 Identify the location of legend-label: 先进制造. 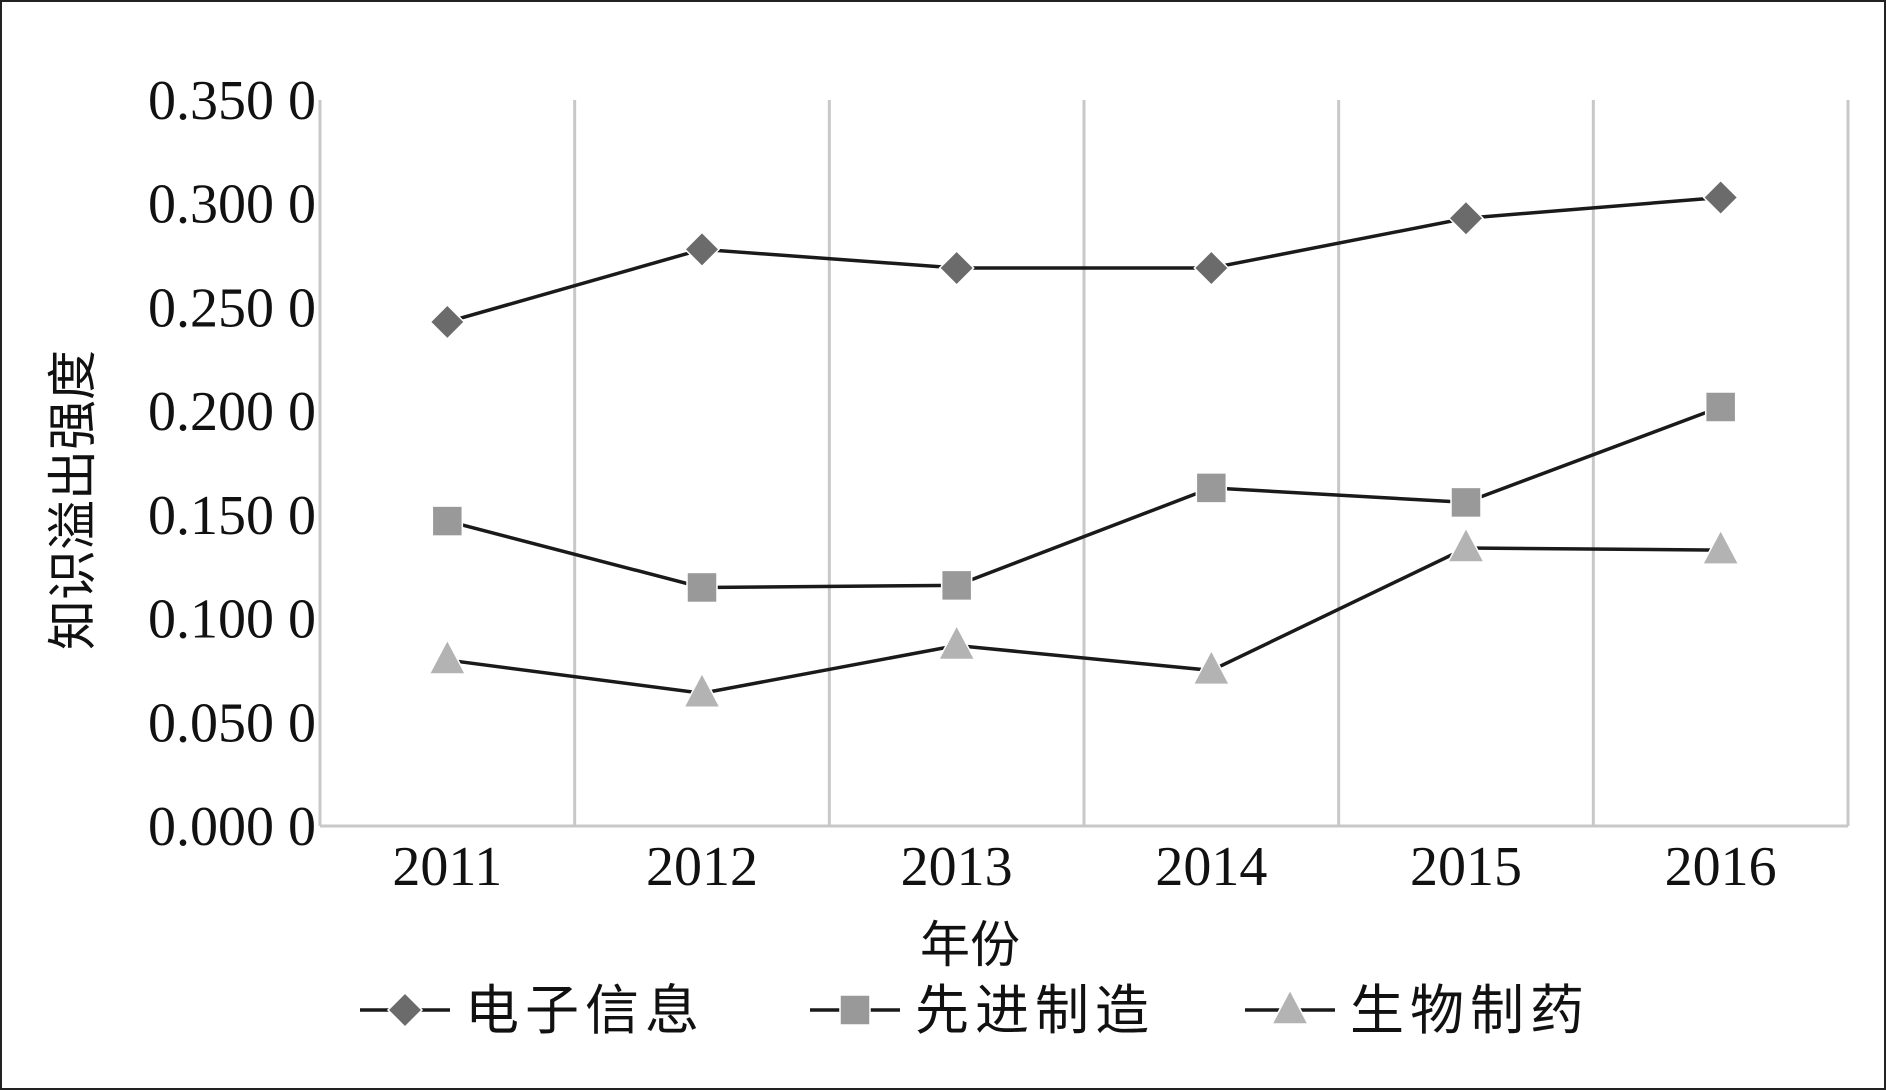
(1035, 1010).